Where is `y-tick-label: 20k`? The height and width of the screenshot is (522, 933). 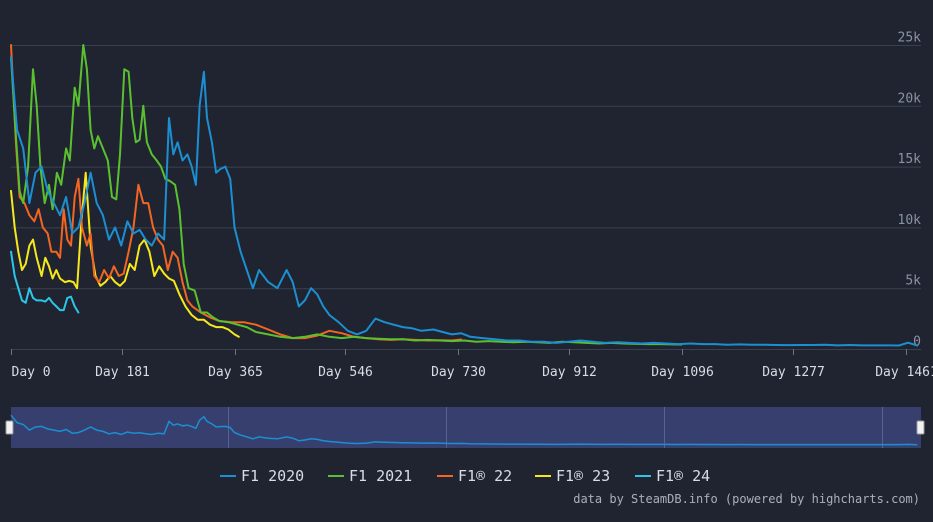
y-tick-label: 20k is located at coordinates (910, 98).